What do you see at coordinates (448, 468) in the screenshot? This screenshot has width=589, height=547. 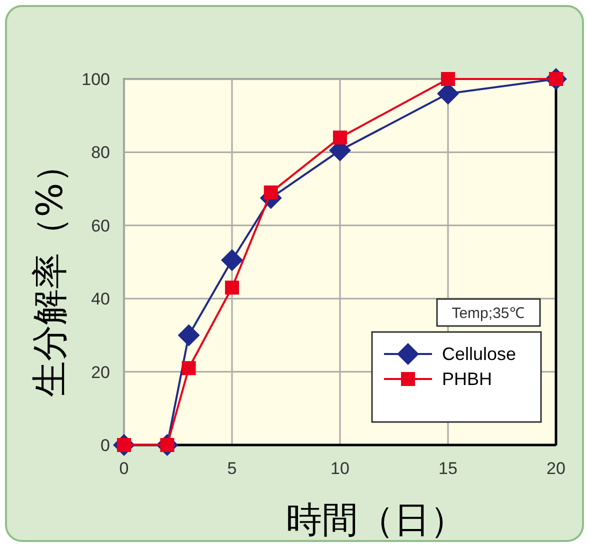 I see `x-tick-label: 15` at bounding box center [448, 468].